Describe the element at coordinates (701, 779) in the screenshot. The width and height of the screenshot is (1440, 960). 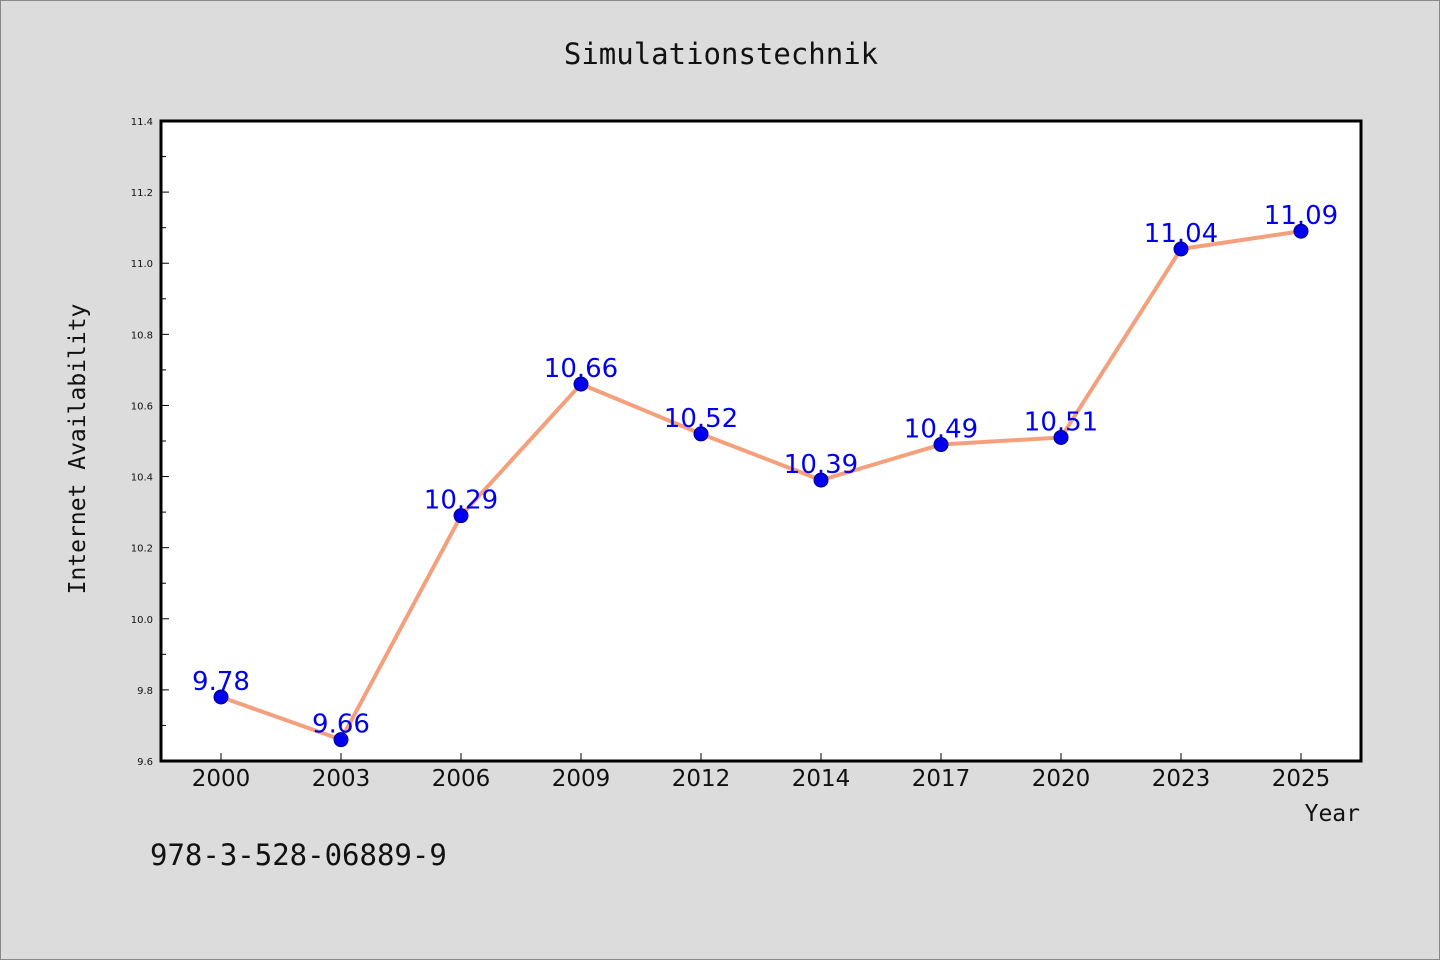
I see `x-tick-label: 2012` at that location.